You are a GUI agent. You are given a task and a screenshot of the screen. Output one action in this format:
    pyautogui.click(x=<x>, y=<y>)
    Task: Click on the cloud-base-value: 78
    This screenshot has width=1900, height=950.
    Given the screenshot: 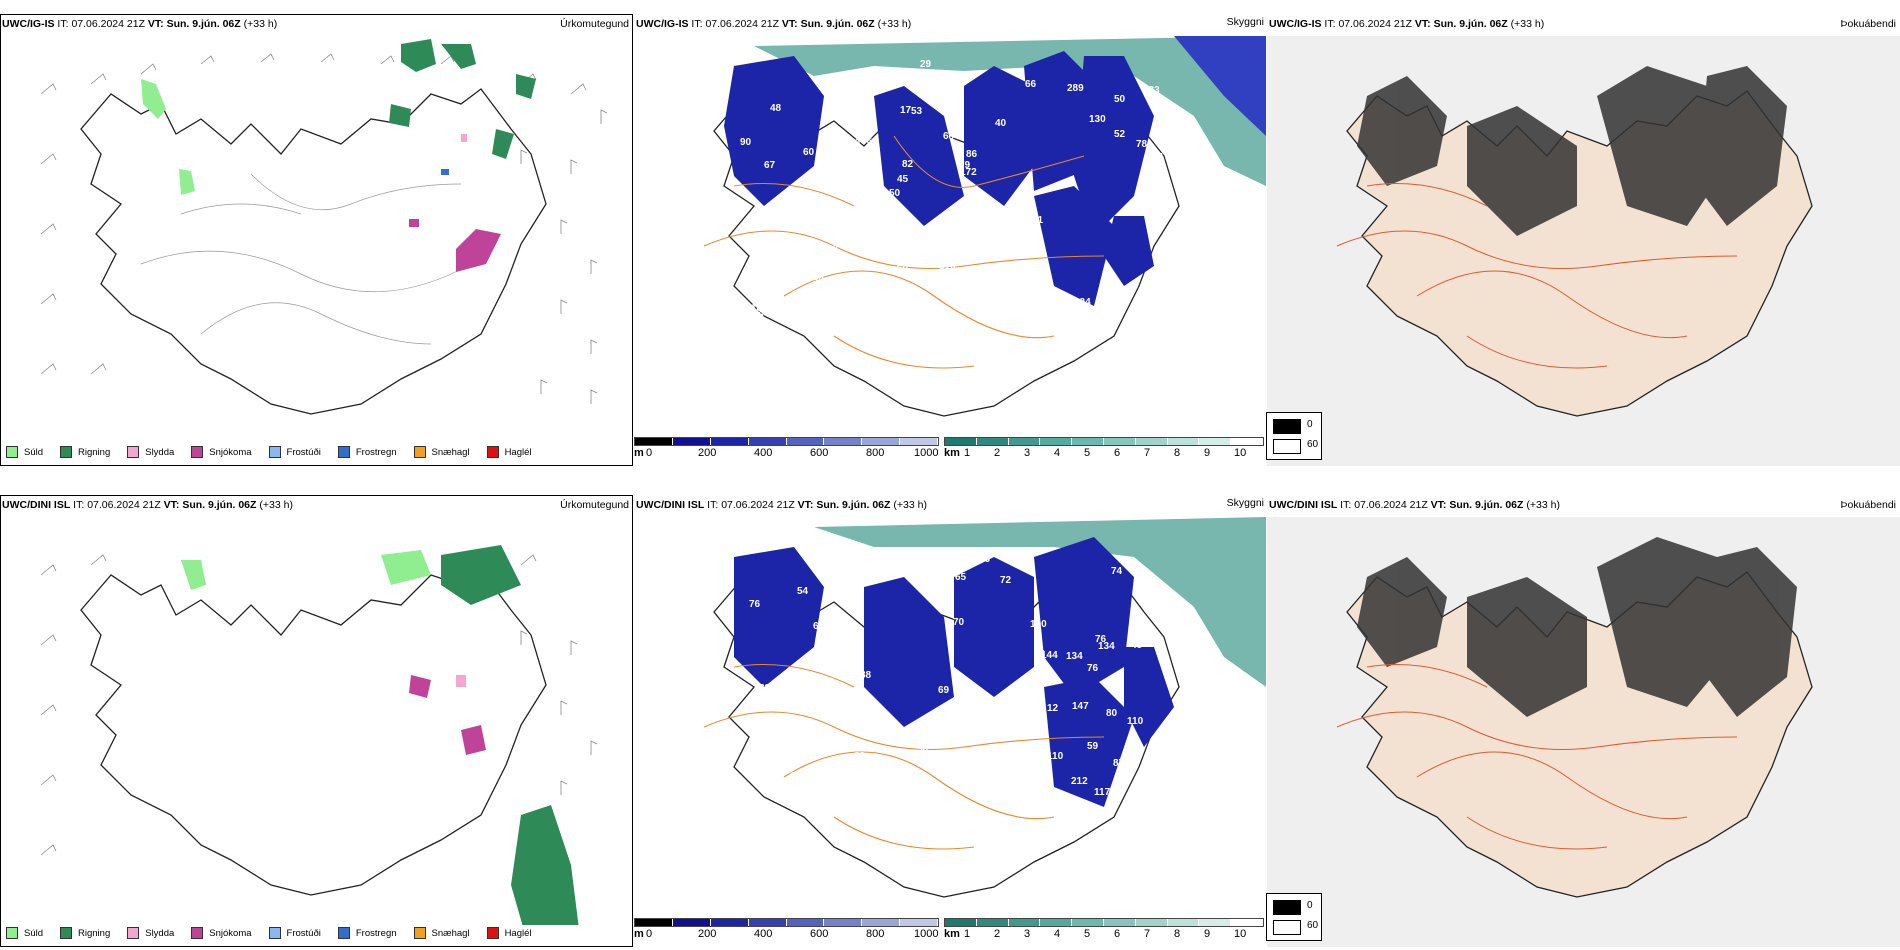 What is the action you would take?
    pyautogui.click(x=1142, y=144)
    